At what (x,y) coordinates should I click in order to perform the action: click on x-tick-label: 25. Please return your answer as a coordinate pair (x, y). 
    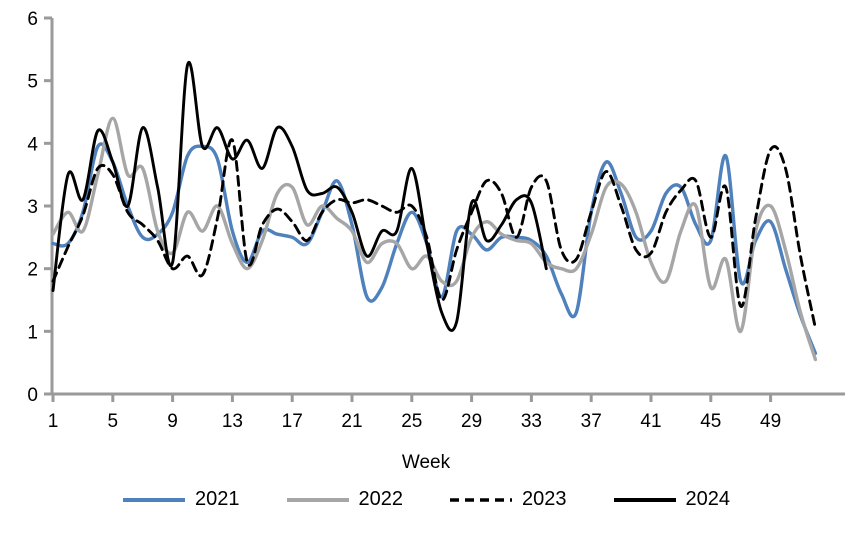
    Looking at the image, I should click on (411, 421).